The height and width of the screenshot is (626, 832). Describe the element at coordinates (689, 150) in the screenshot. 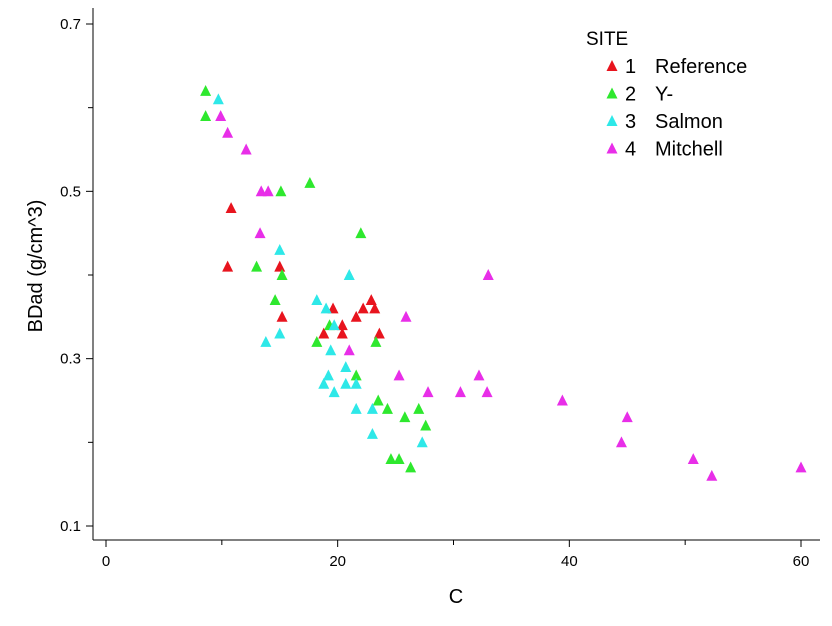

I see `legend-label: Mitchell` at that location.